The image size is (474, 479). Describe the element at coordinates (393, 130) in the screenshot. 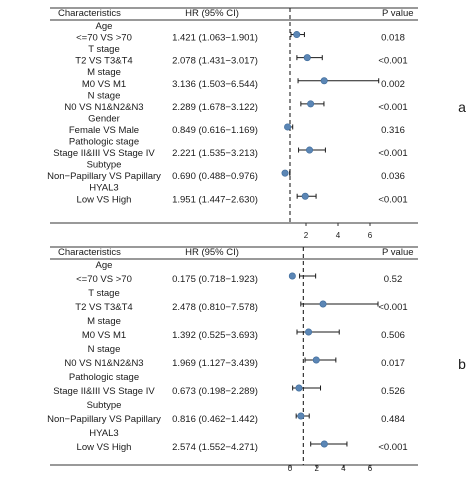

I see `row-p-value: 0.316` at that location.